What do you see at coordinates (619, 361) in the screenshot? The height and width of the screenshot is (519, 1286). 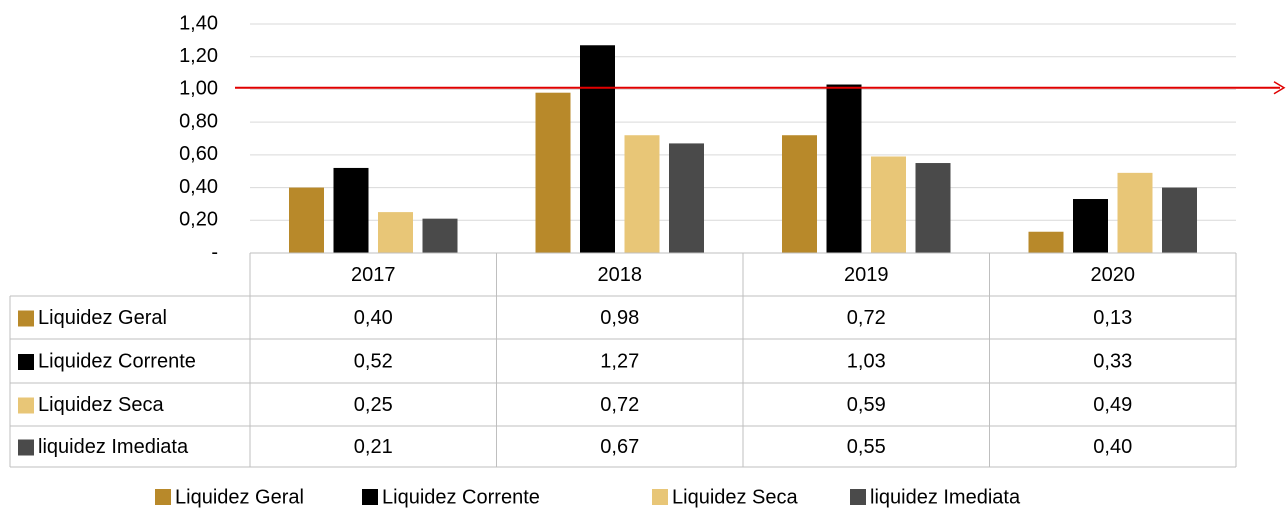 I see `table-cell: 1,27` at bounding box center [619, 361].